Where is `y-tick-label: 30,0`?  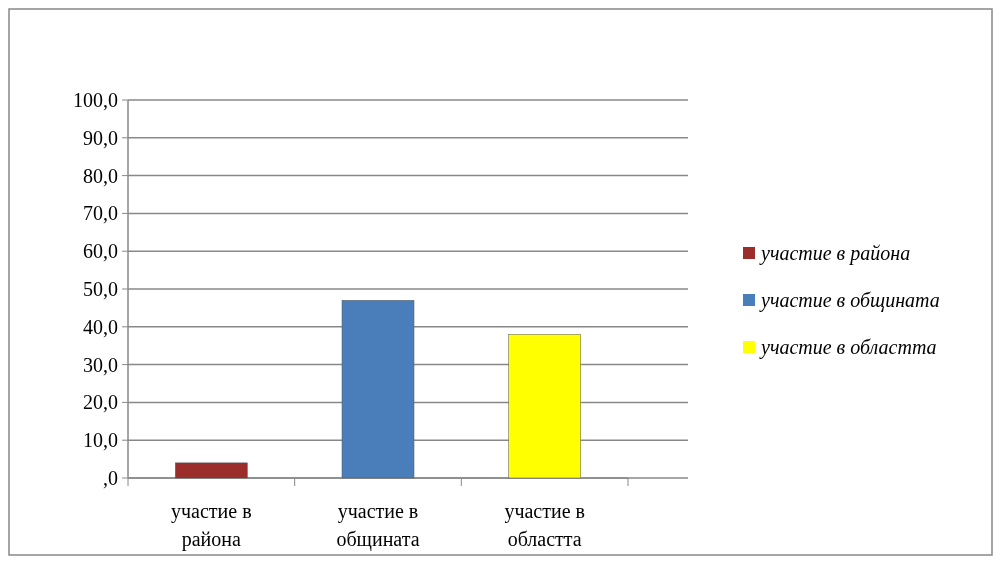 y-tick-label: 30,0 is located at coordinates (100, 364).